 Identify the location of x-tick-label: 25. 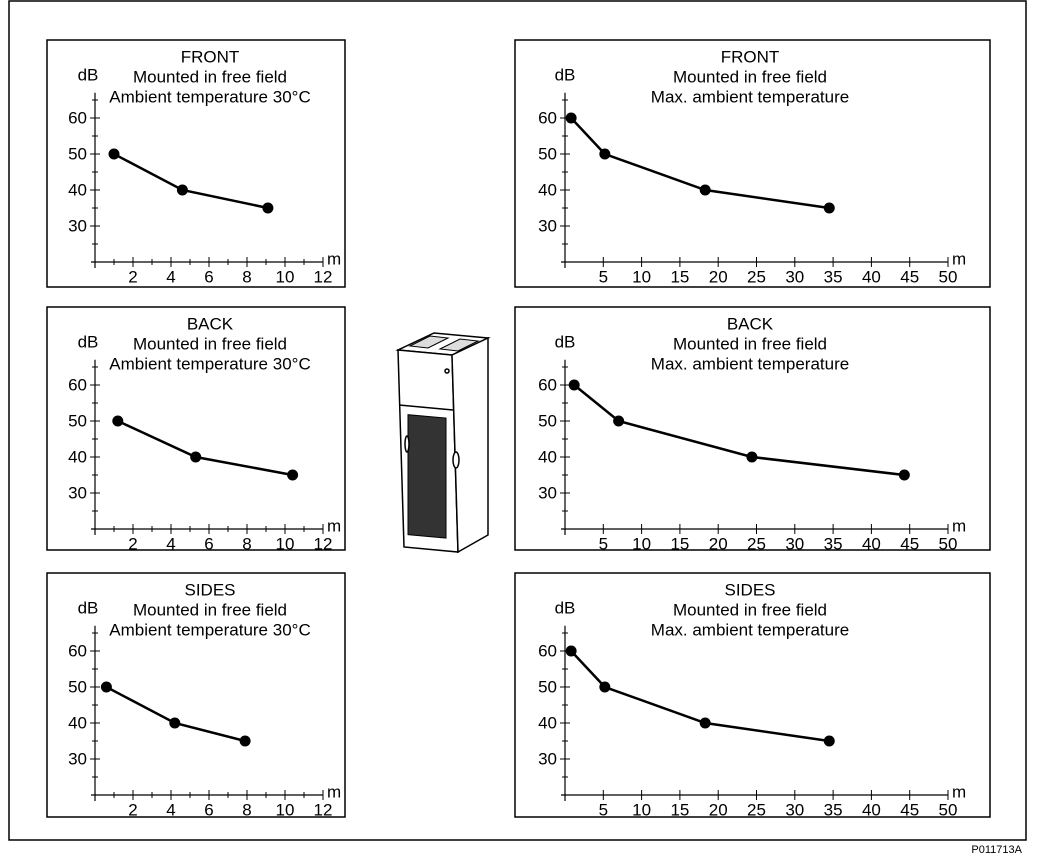
(756, 543).